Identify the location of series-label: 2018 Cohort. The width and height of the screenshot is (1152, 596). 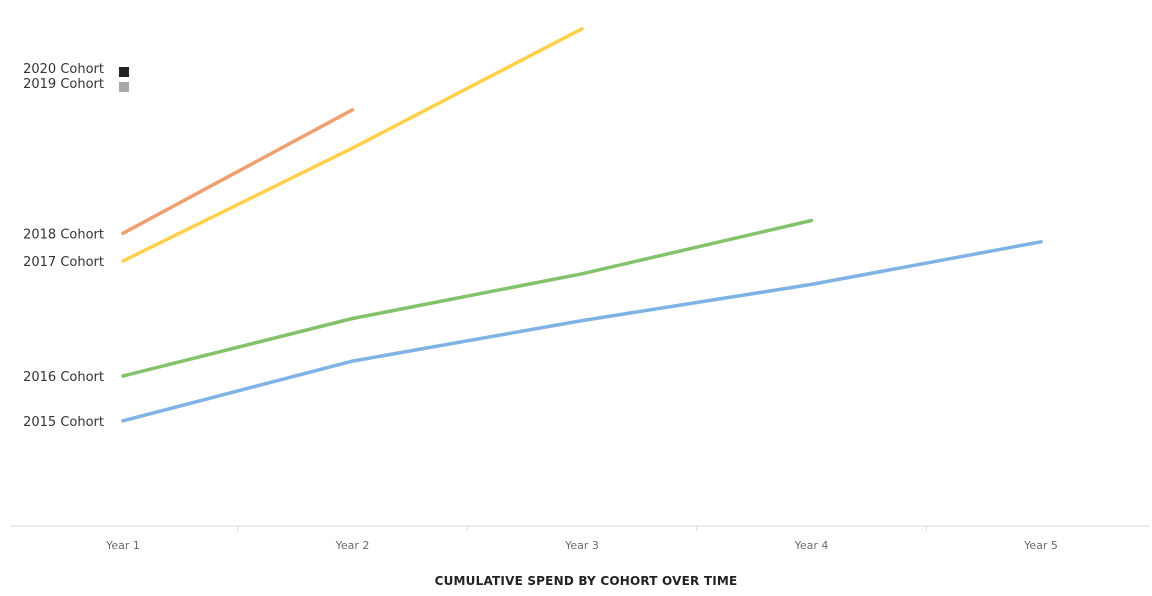
(63, 234).